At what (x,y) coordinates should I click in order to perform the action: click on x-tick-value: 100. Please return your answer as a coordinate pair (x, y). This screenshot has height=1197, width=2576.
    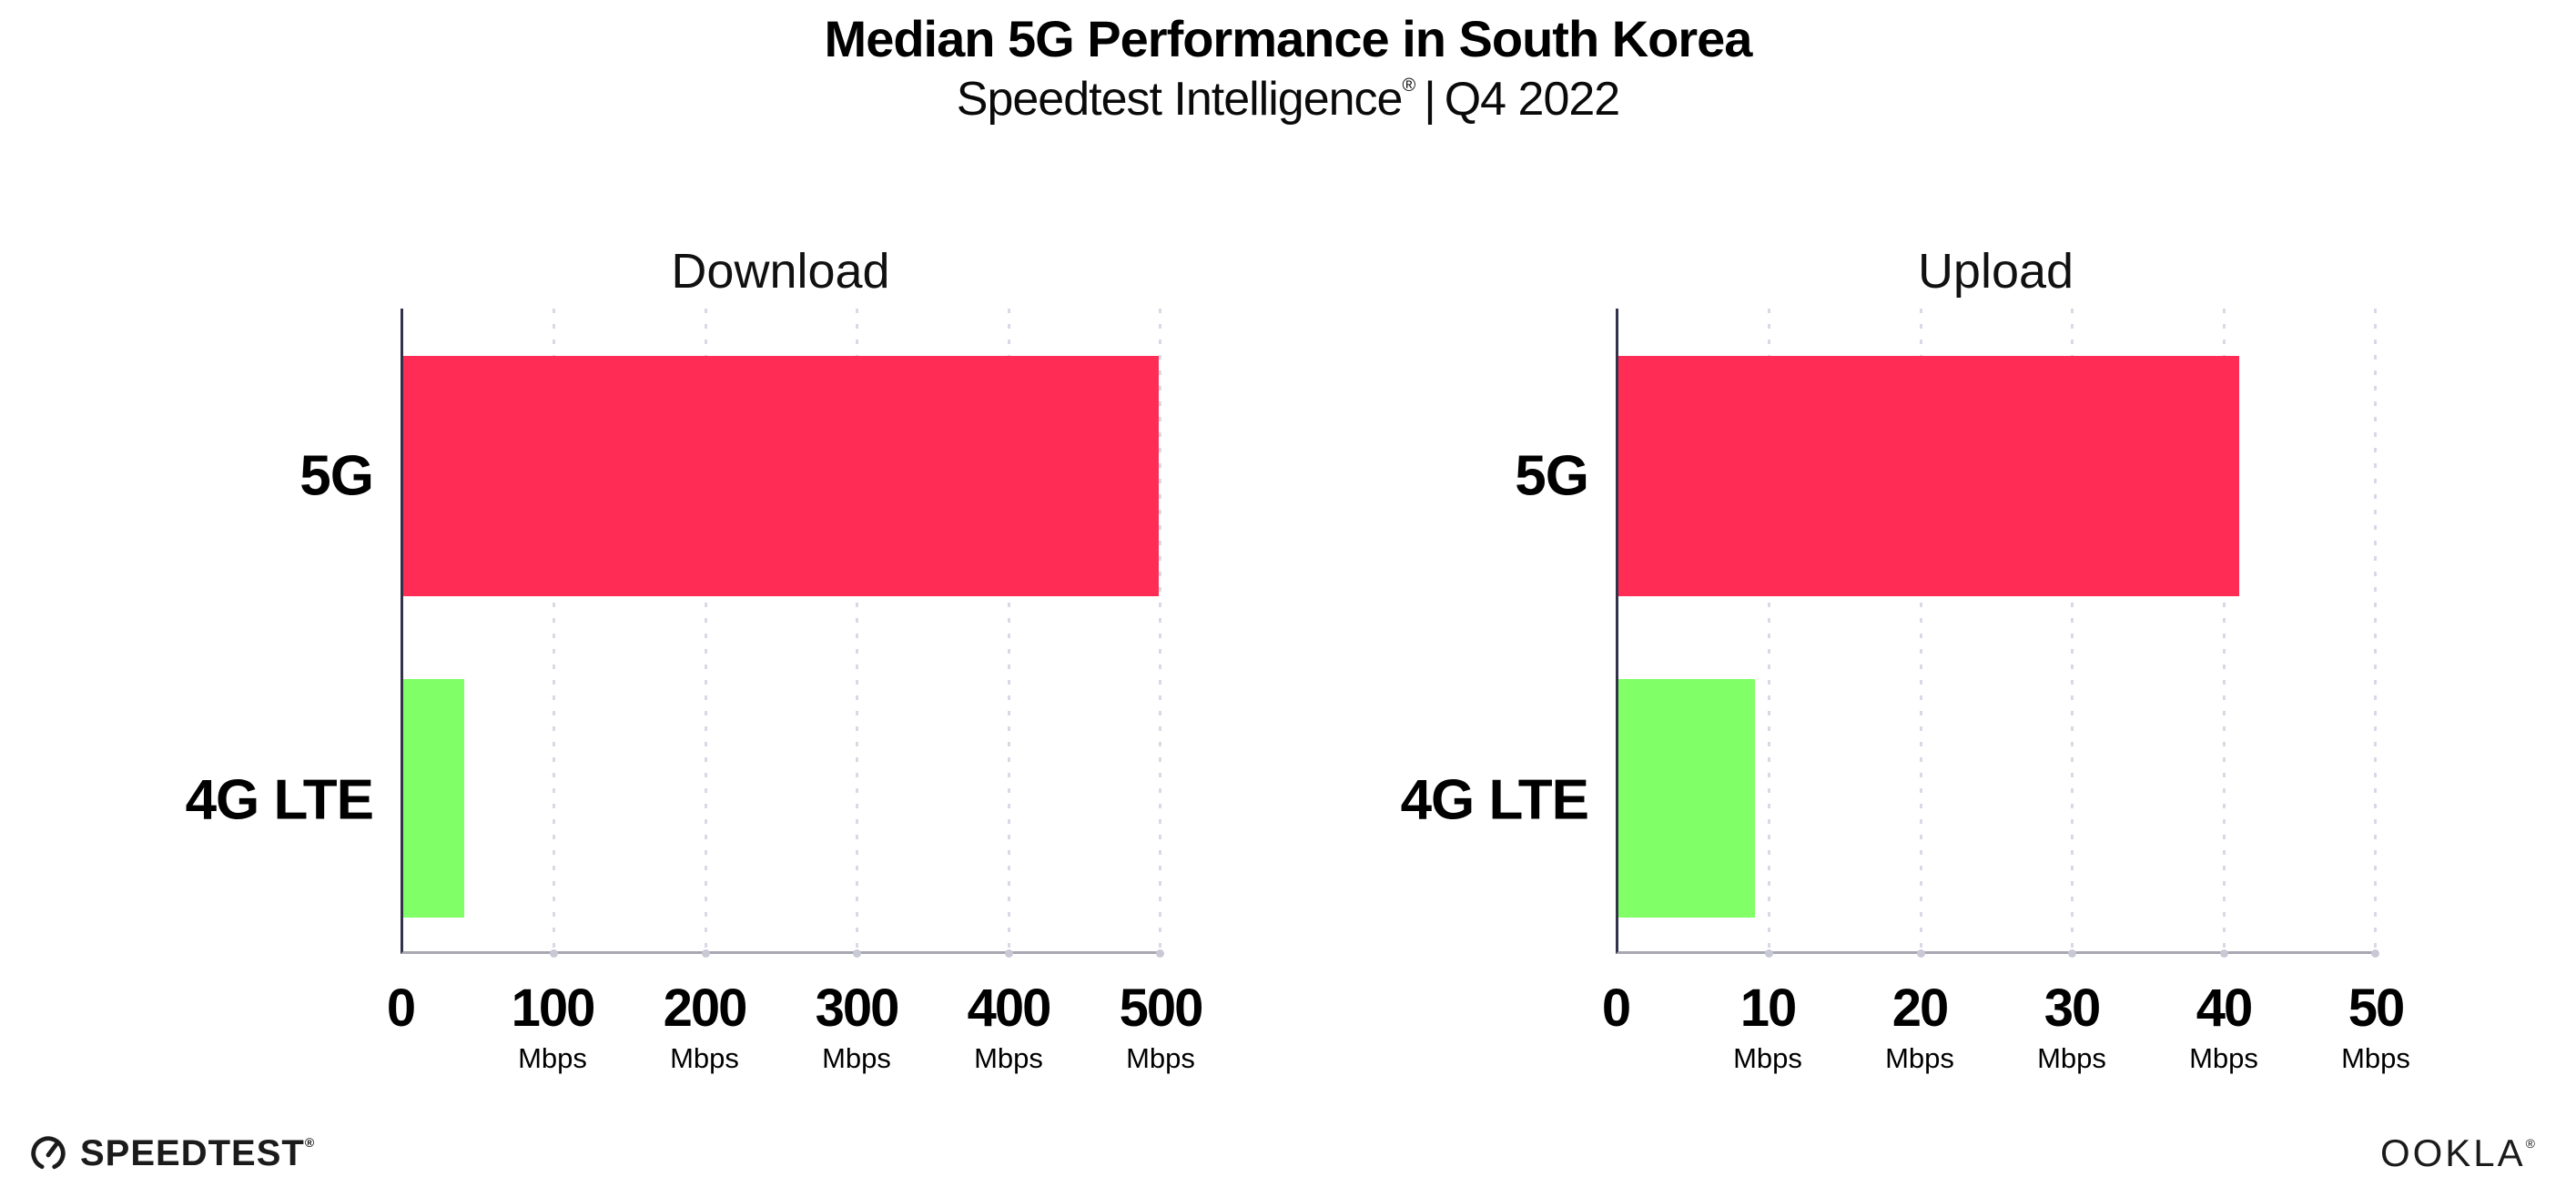
    Looking at the image, I should click on (553, 1008).